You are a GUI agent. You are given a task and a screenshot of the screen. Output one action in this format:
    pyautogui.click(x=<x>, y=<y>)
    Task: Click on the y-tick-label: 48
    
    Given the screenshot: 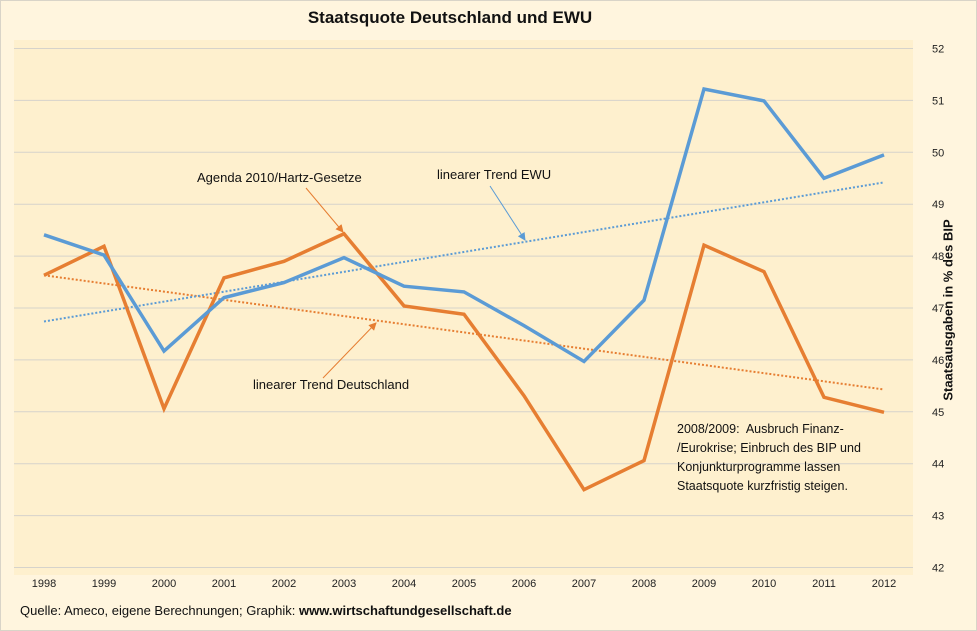 What is the action you would take?
    pyautogui.click(x=938, y=257)
    